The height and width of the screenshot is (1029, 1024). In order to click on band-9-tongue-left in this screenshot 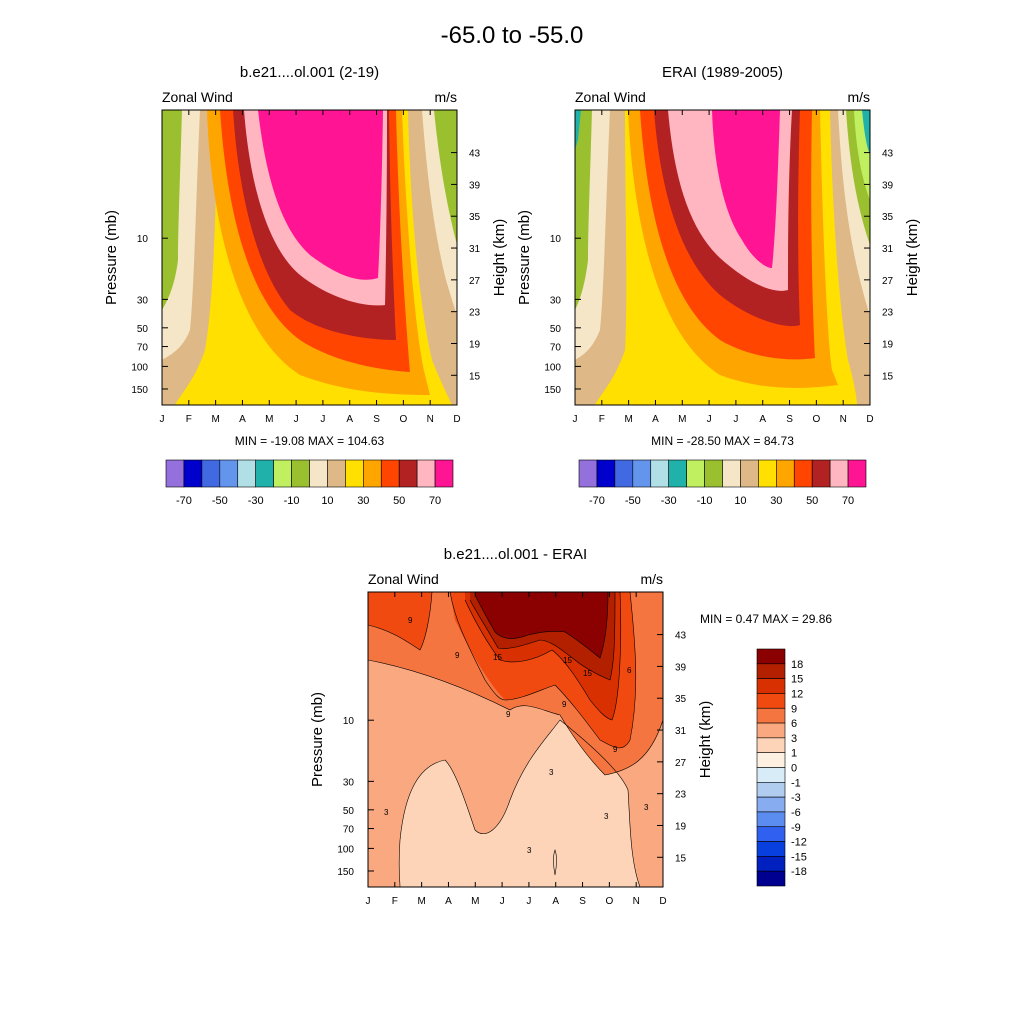, I will do `click(400, 621)`.